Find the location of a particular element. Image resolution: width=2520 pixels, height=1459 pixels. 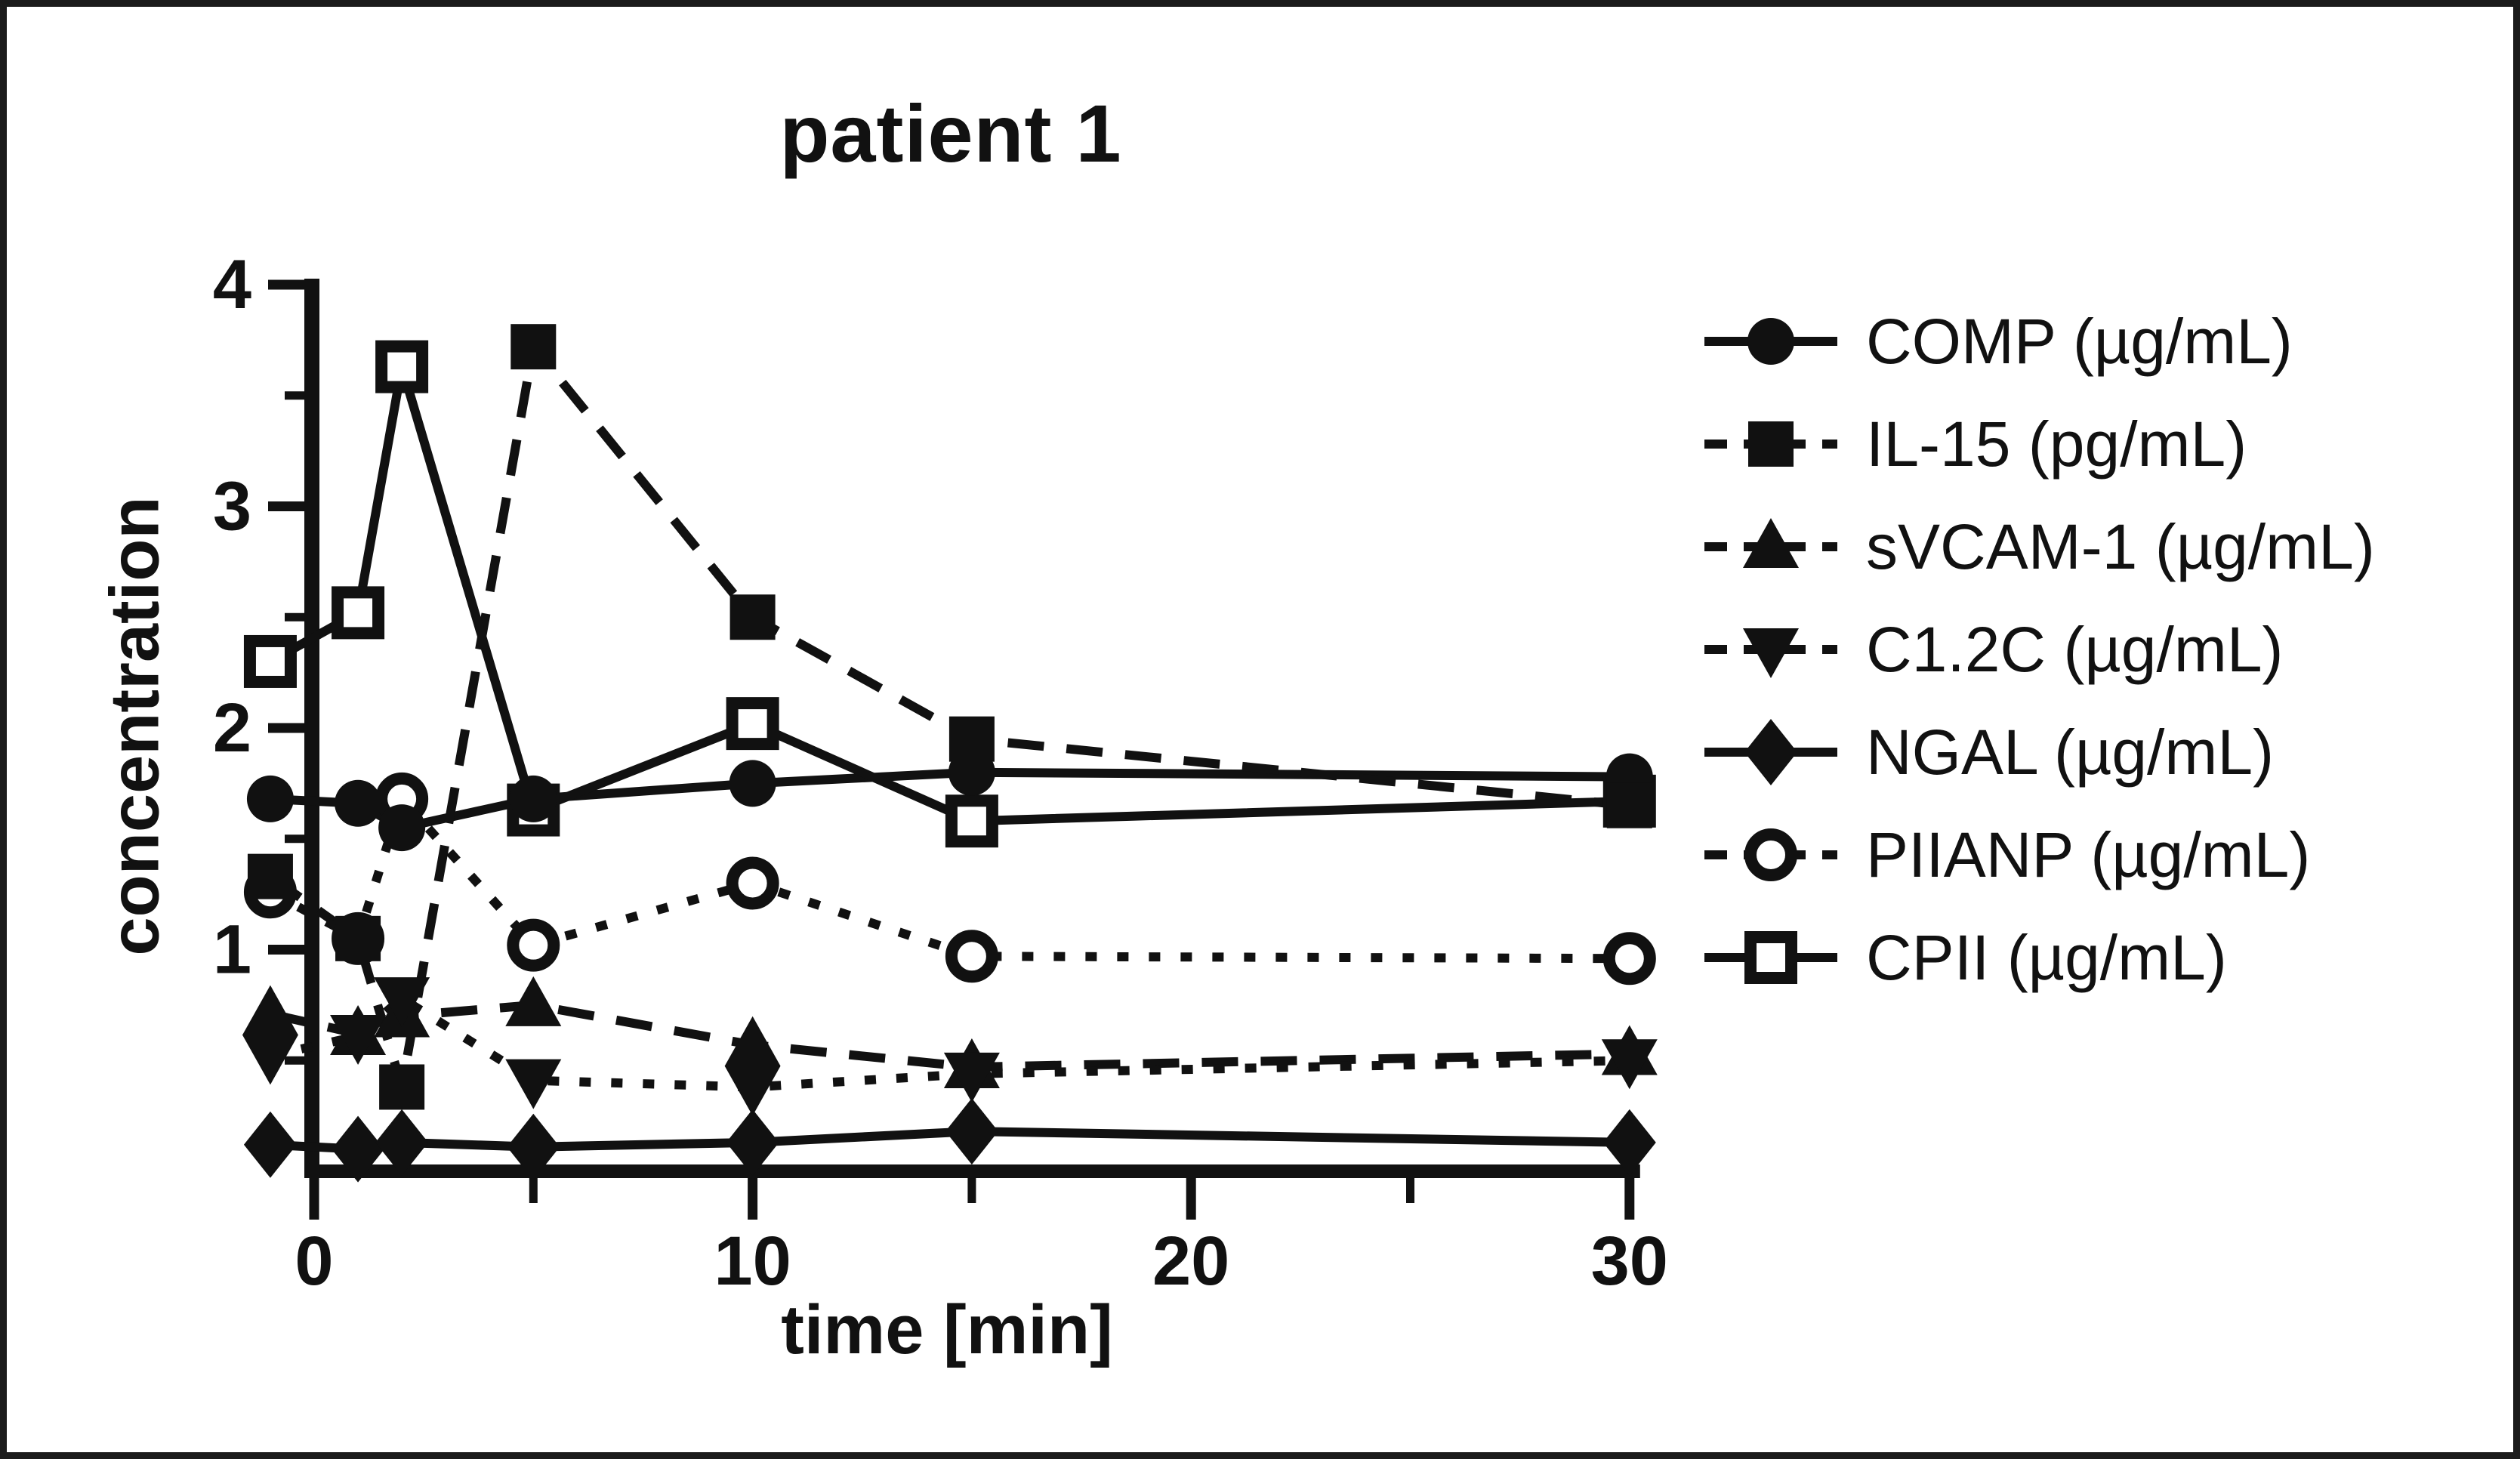

chart-title: patient 1 is located at coordinates (950, 133).